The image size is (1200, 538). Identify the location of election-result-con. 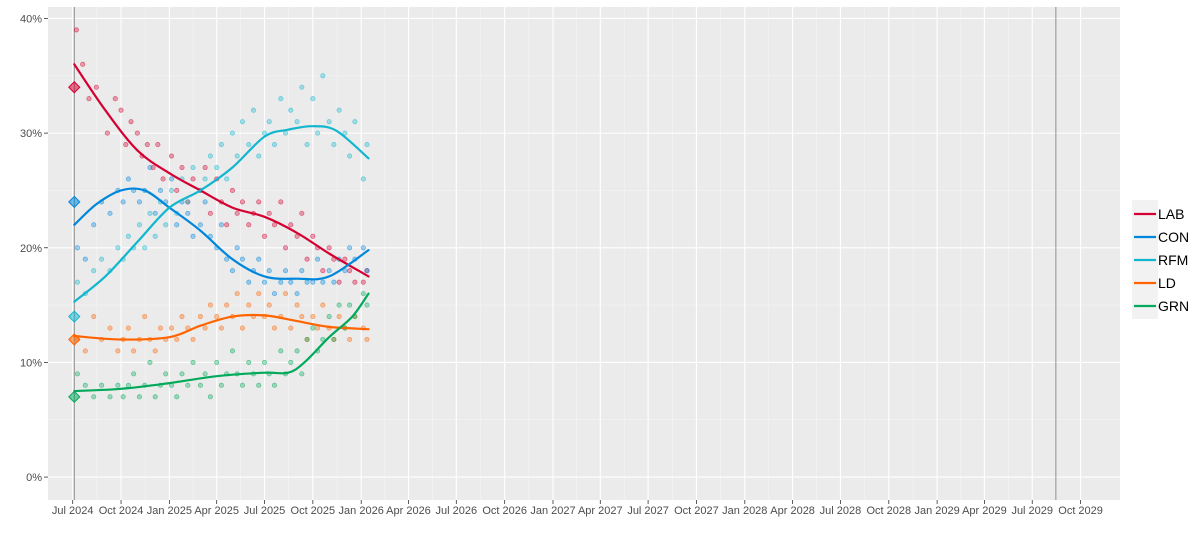
(74, 202).